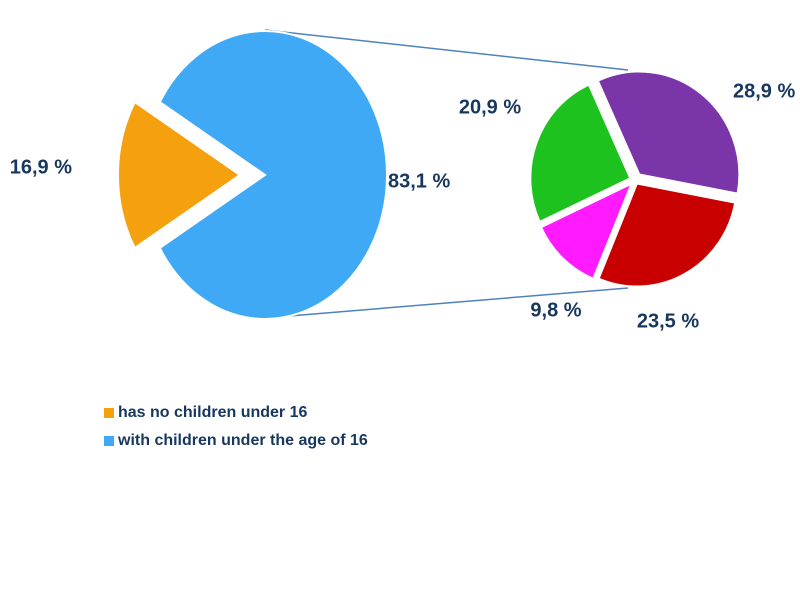 This screenshot has height=600, width=800. What do you see at coordinates (212, 412) in the screenshot?
I see `legend-label: has no children under 16` at bounding box center [212, 412].